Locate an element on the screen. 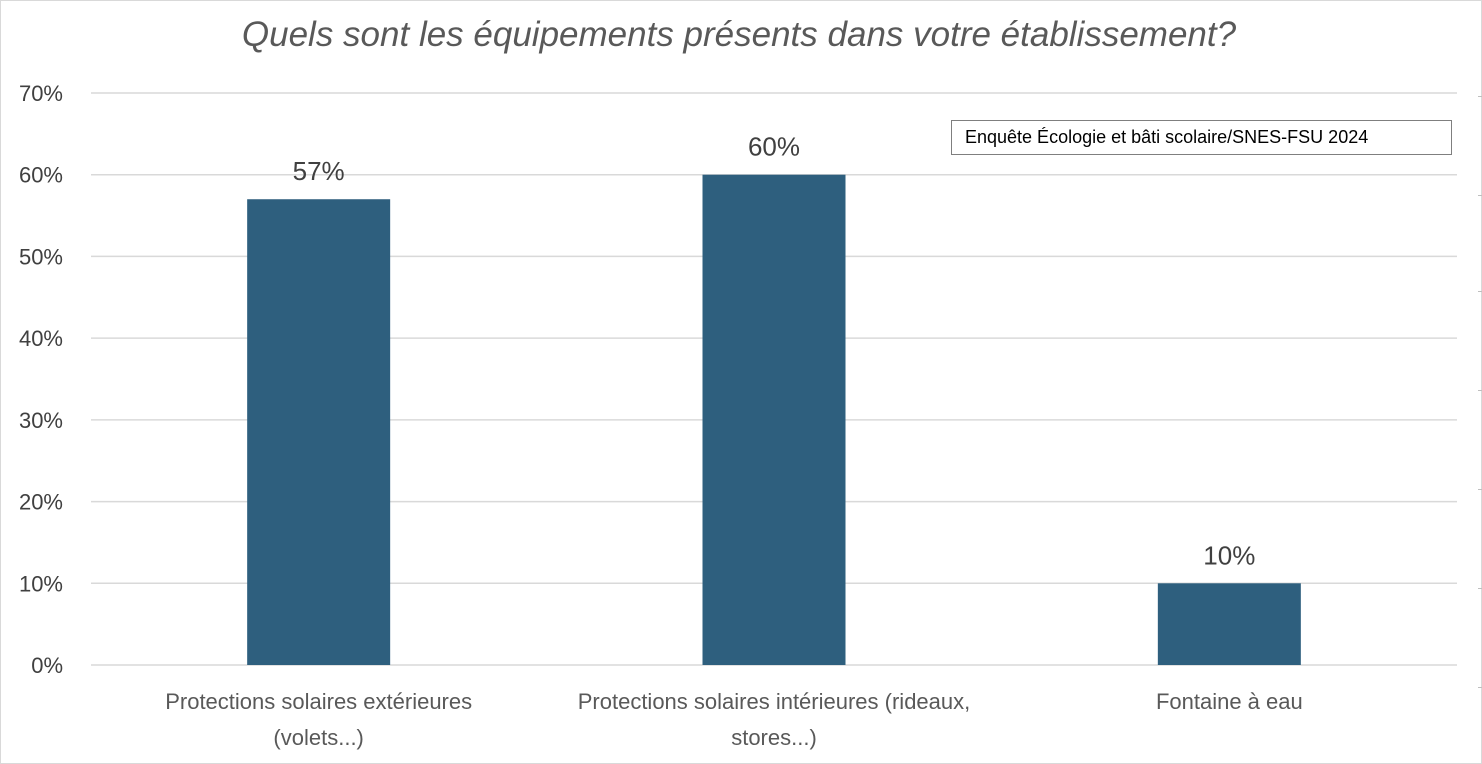  data-label: 10% is located at coordinates (1229, 555).